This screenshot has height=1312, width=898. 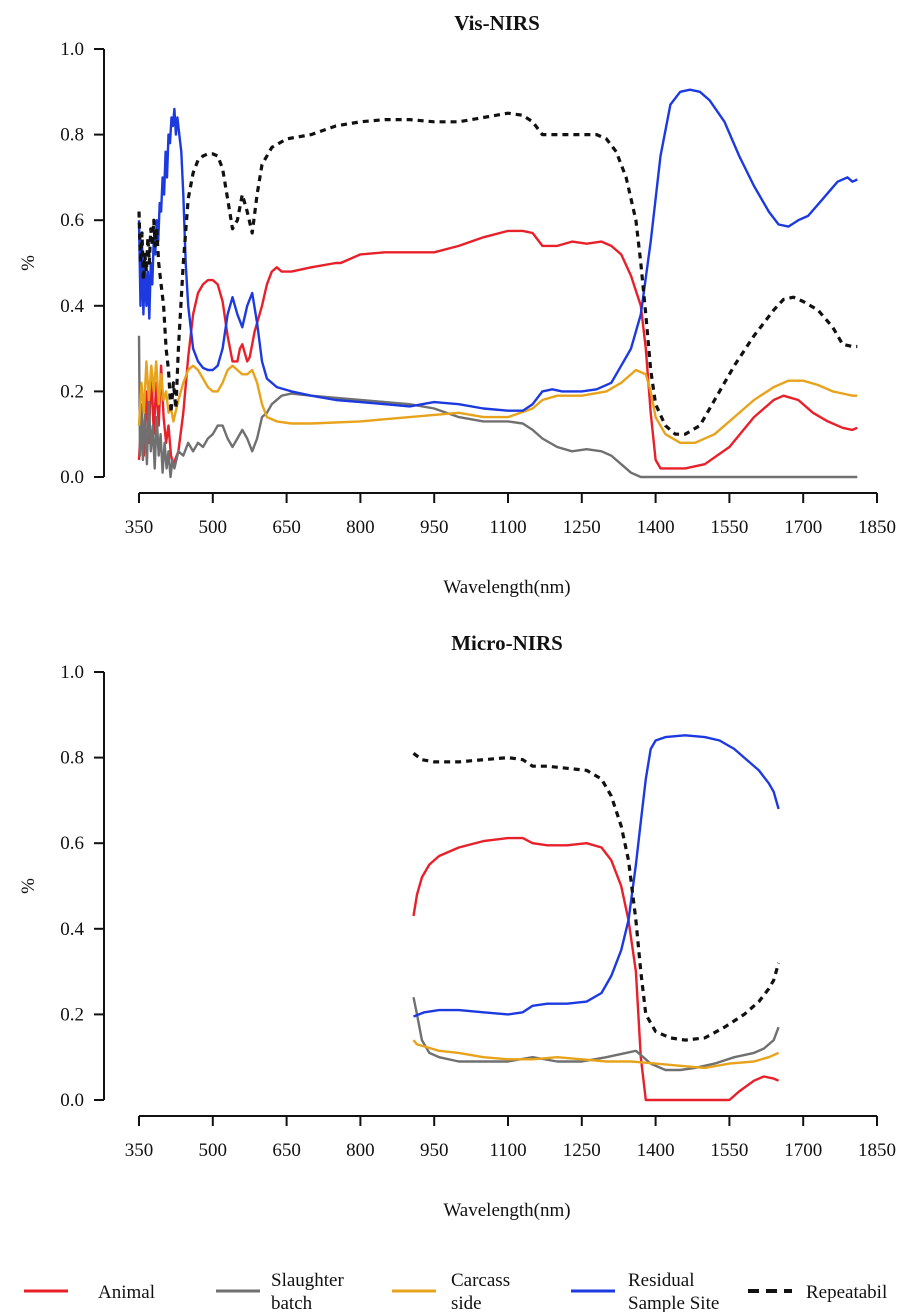 I want to click on legend-item: Animal, so click(x=89, y=1292).